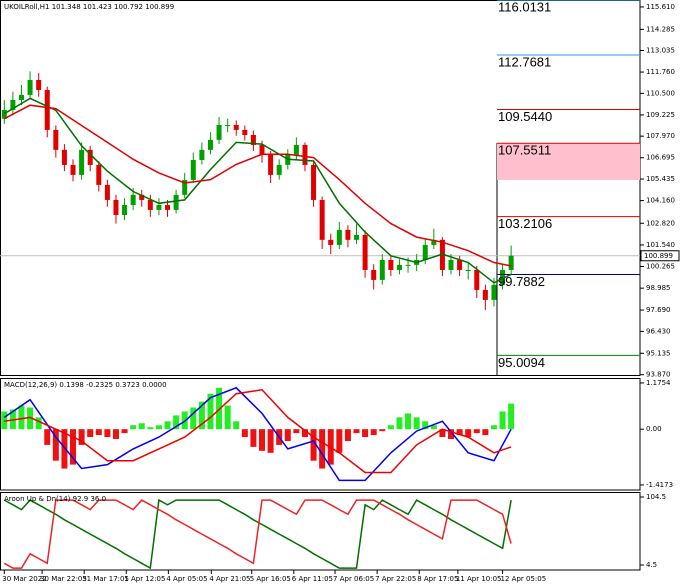  I want to click on level-label: 116.0131, so click(524, 7).